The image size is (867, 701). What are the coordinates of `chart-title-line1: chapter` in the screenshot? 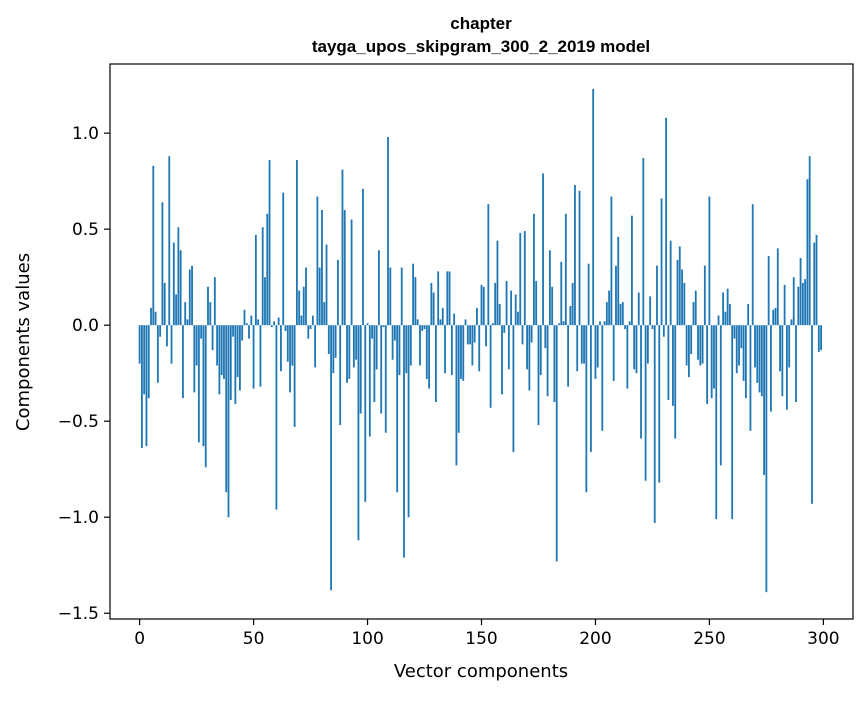 It's located at (481, 23).